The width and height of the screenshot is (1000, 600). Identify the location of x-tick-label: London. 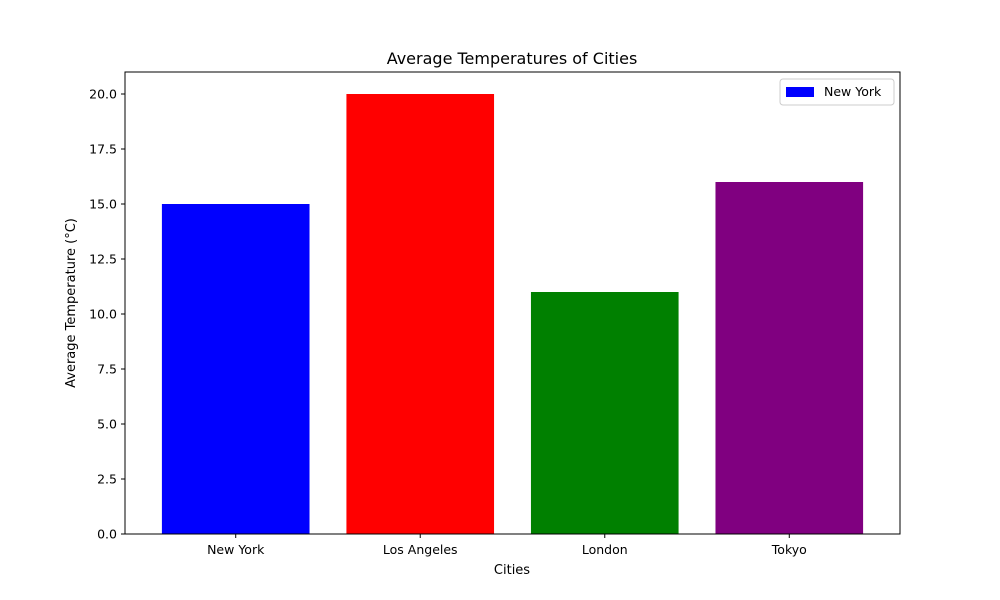
(605, 549).